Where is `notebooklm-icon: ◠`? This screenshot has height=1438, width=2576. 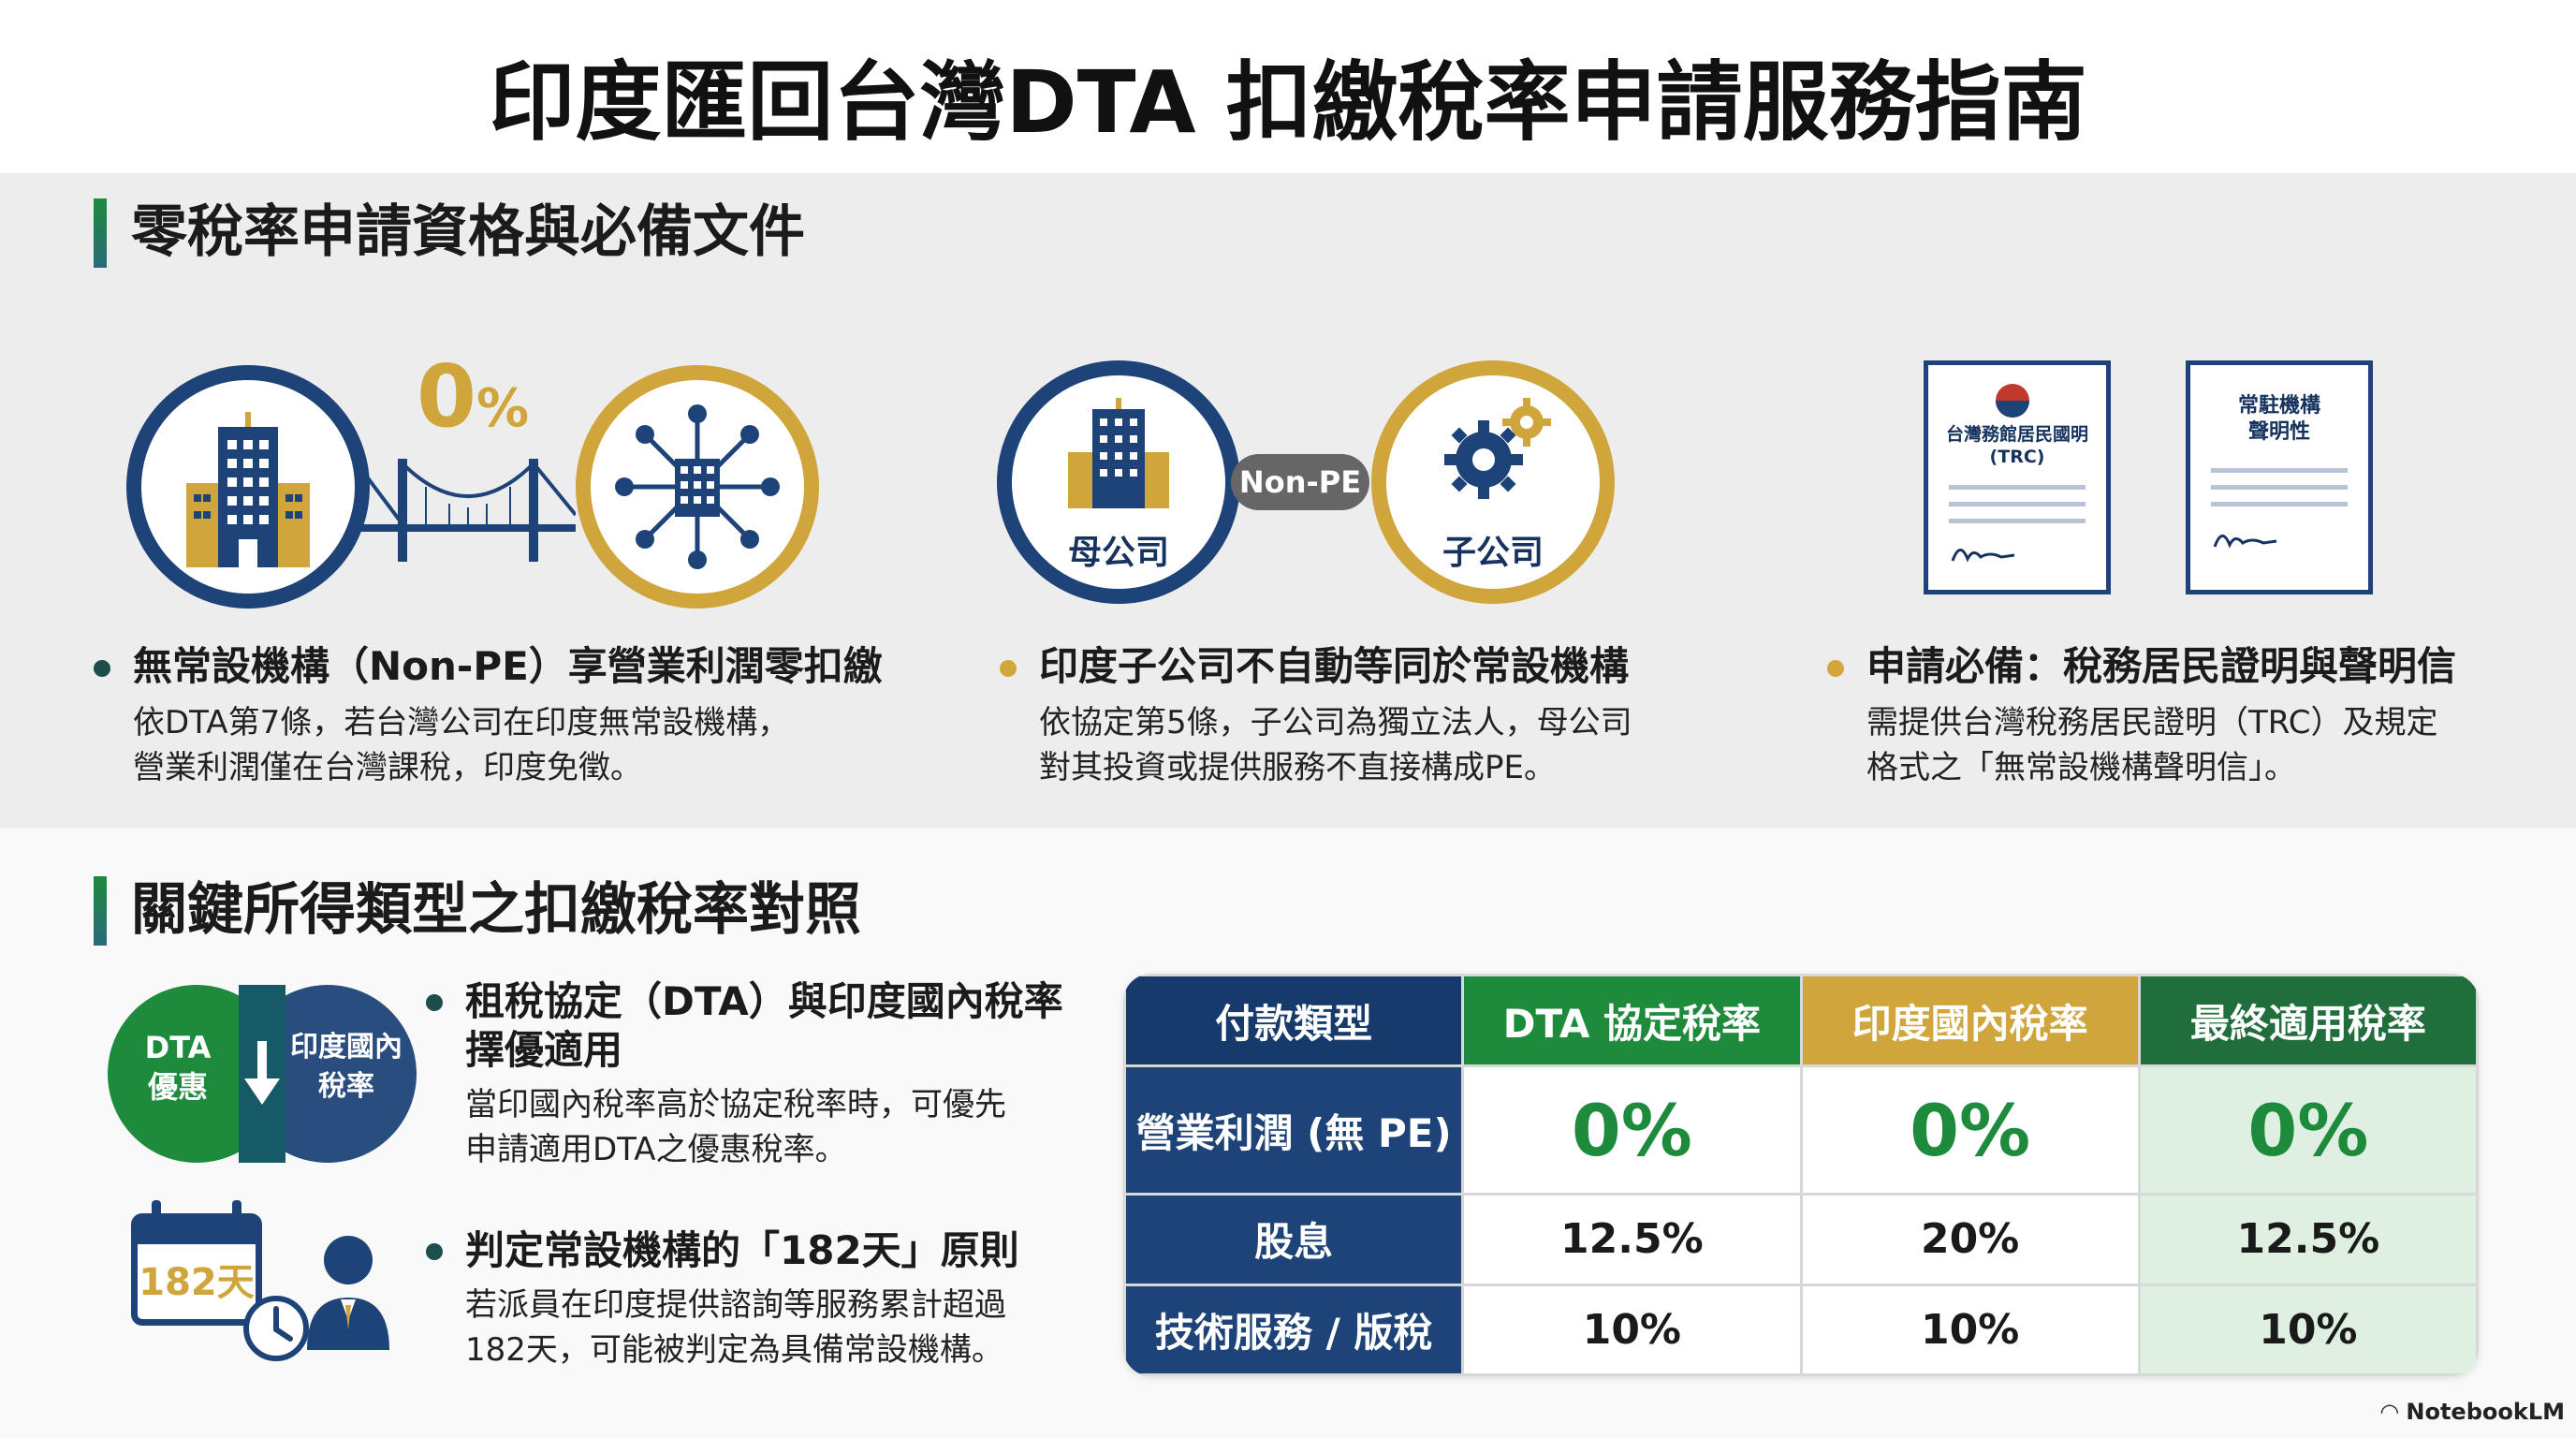
notebooklm-icon: ◠ is located at coordinates (2393, 1412).